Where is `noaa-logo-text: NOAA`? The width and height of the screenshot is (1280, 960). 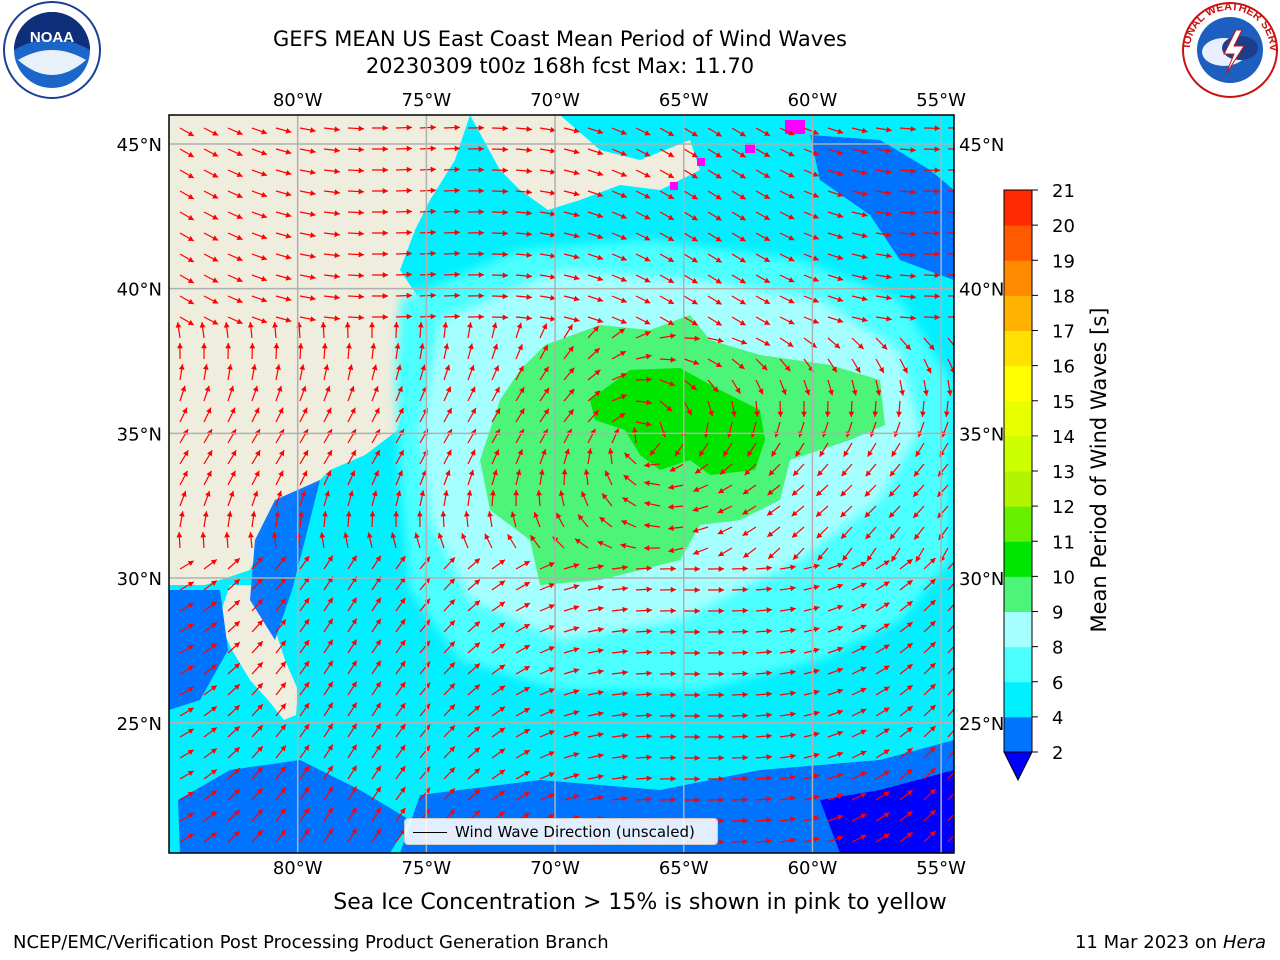
noaa-logo-text: NOAA is located at coordinates (52, 37).